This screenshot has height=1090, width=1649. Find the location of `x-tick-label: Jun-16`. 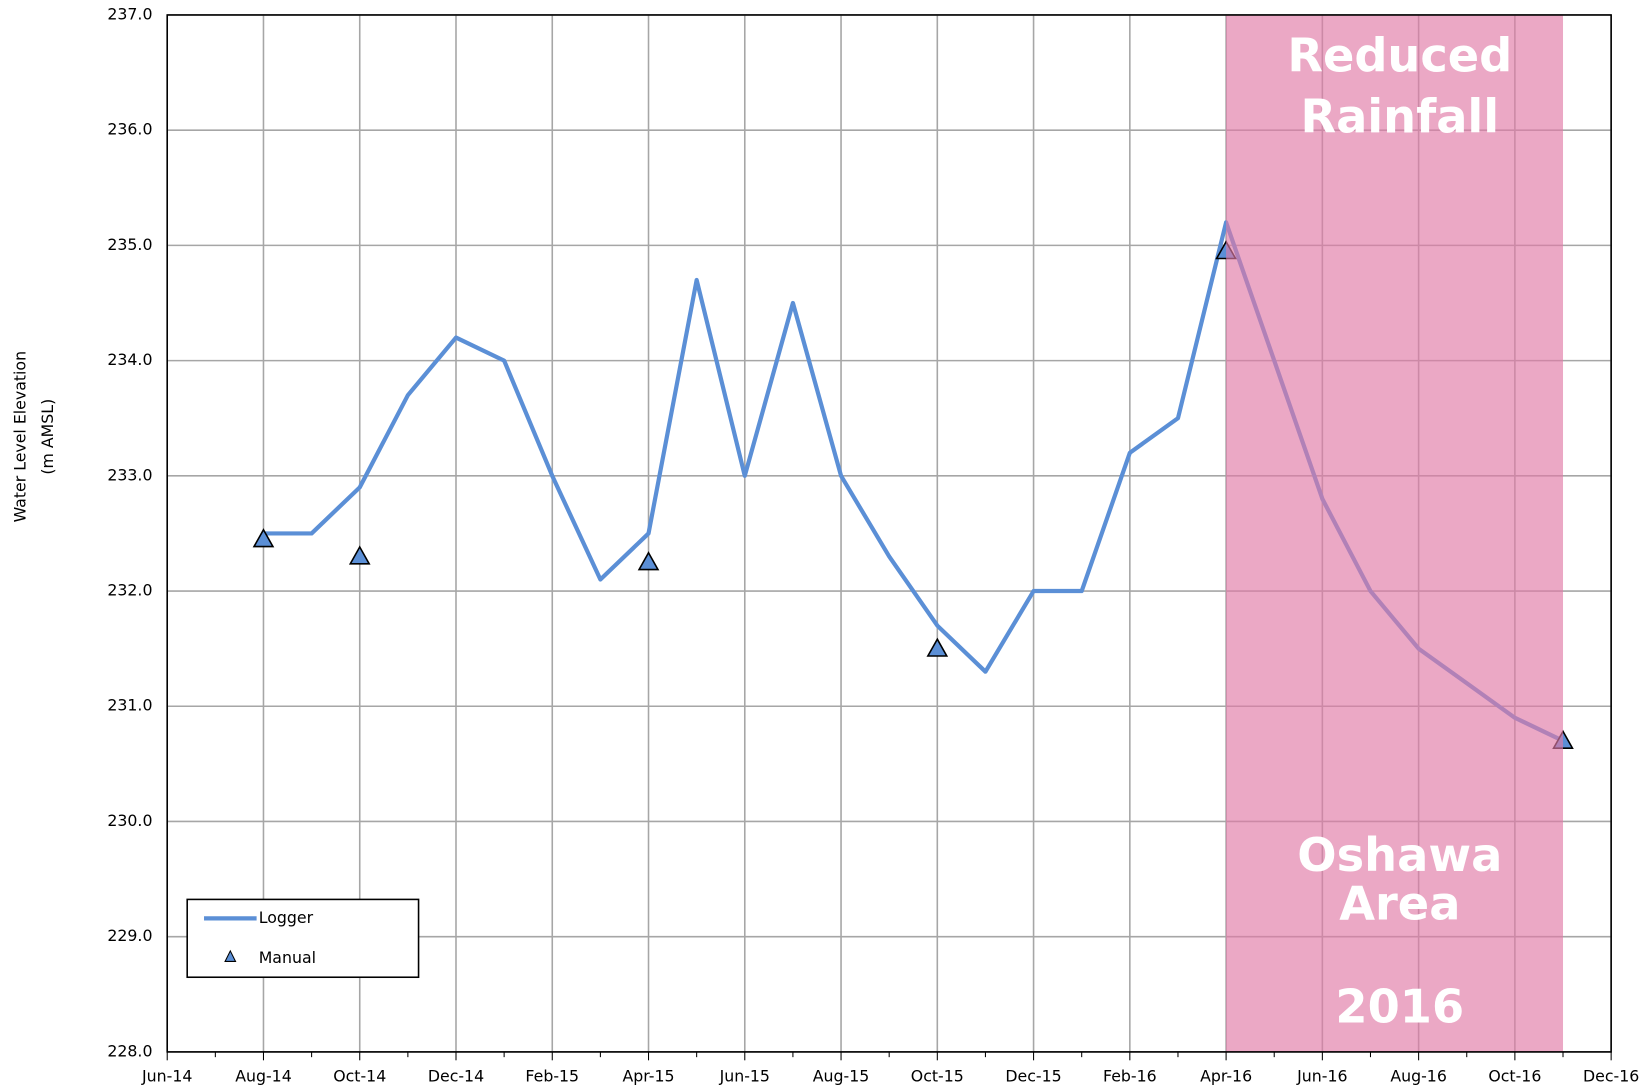

x-tick-label: Jun-16 is located at coordinates (1321, 1076).